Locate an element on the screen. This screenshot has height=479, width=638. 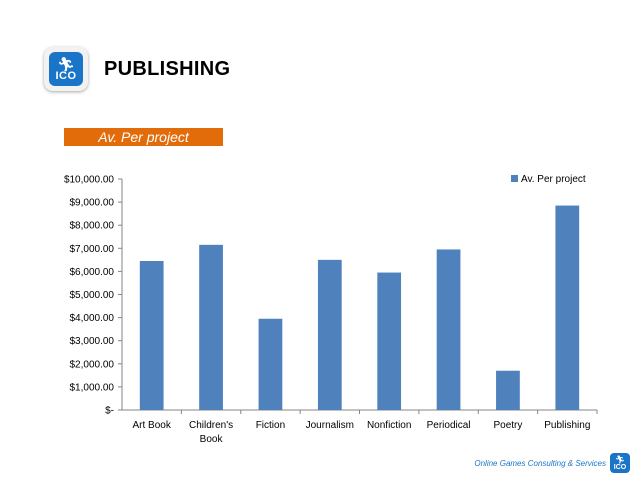
x-tick-label: Nonfiction is located at coordinates (389, 425).